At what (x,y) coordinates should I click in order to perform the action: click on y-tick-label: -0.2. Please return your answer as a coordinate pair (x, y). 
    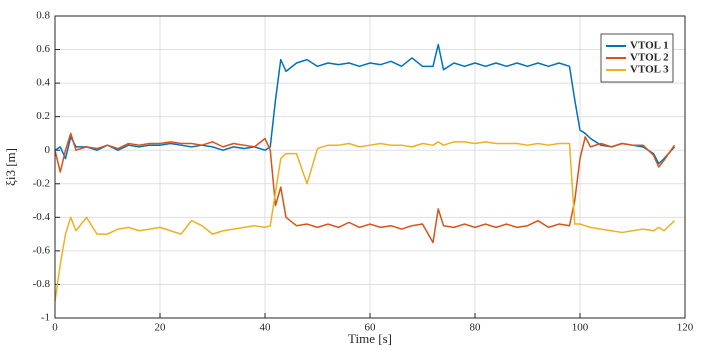
    Looking at the image, I should click on (41, 183).